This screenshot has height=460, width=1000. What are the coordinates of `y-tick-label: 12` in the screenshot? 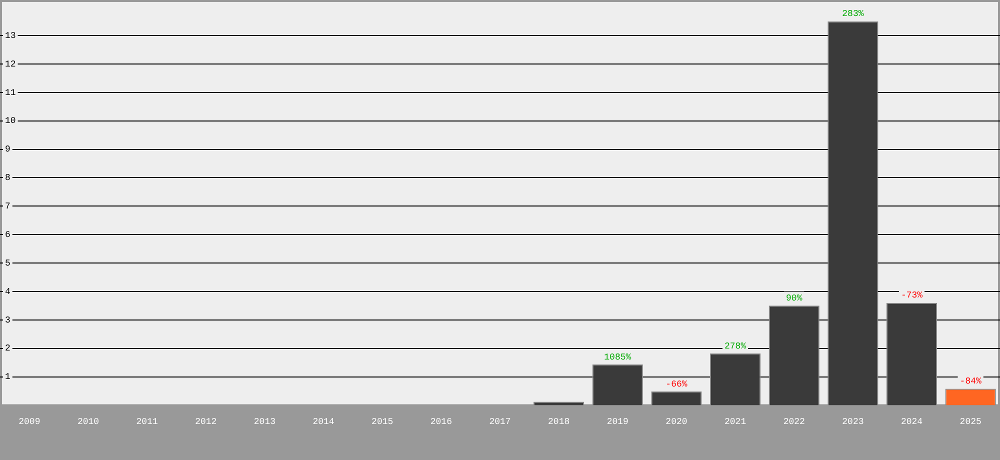 It's located at (10, 64).